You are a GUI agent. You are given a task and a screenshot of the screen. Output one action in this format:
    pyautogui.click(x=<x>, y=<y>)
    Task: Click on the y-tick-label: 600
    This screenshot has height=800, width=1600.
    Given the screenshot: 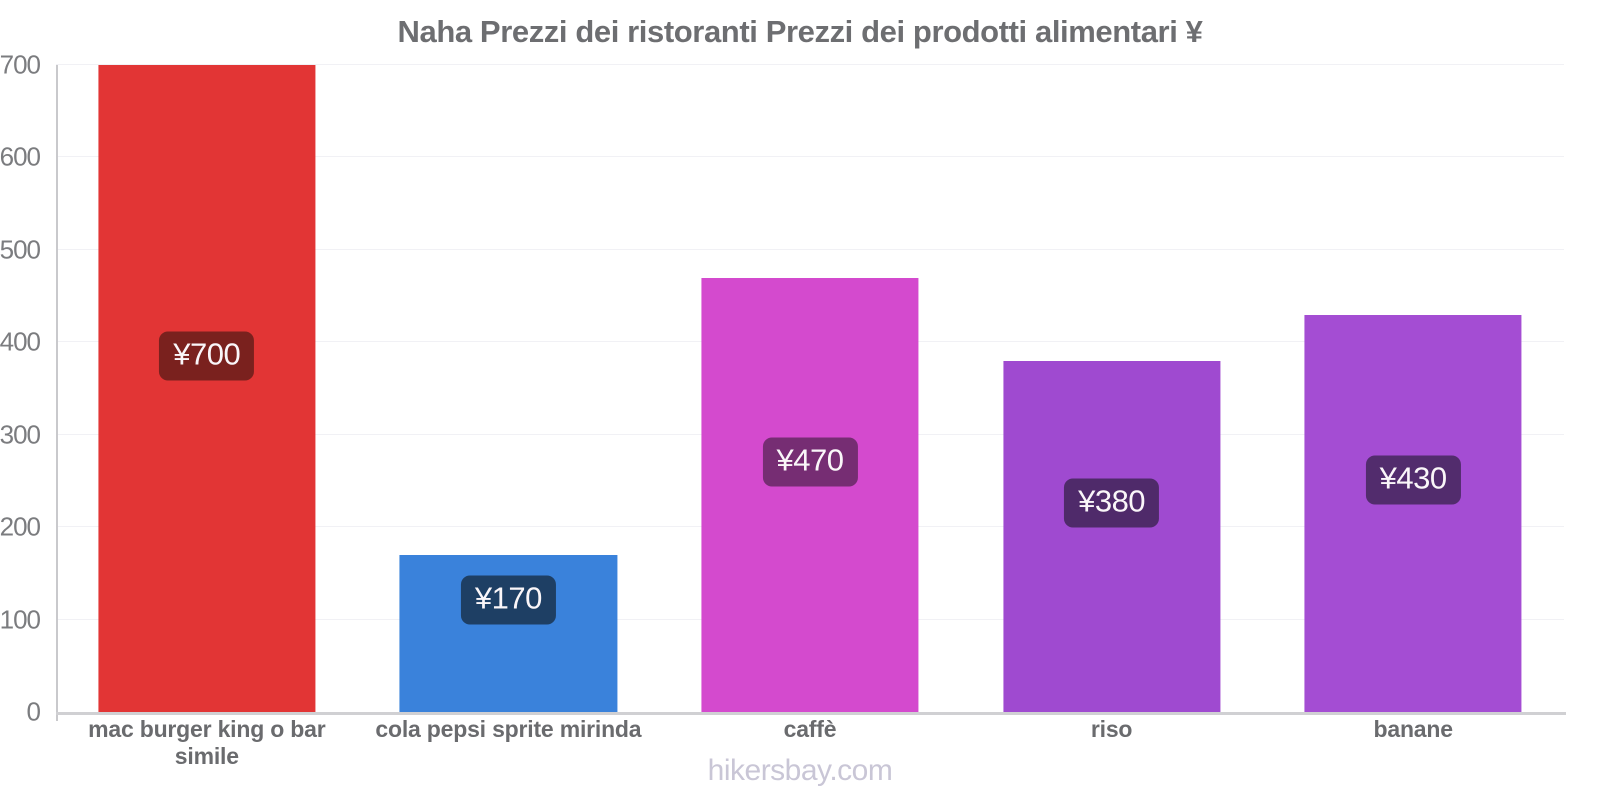 What is the action you would take?
    pyautogui.click(x=20, y=156)
    